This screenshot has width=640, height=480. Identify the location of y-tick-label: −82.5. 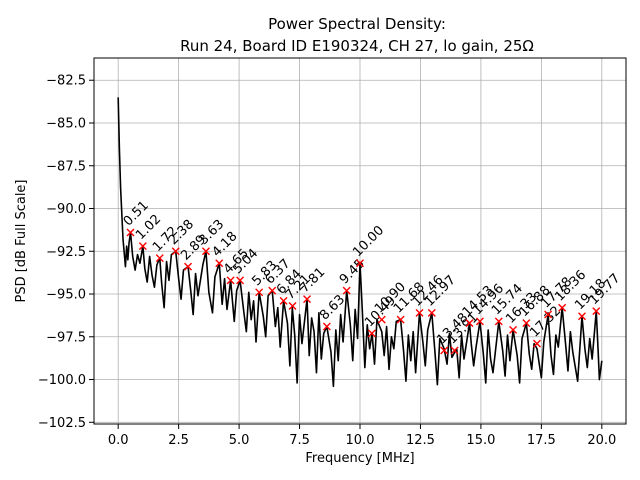
(66, 81).